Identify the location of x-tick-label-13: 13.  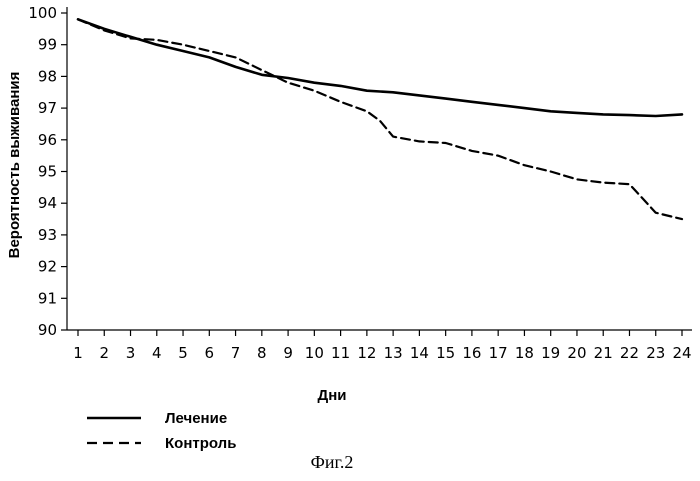
(393, 353).